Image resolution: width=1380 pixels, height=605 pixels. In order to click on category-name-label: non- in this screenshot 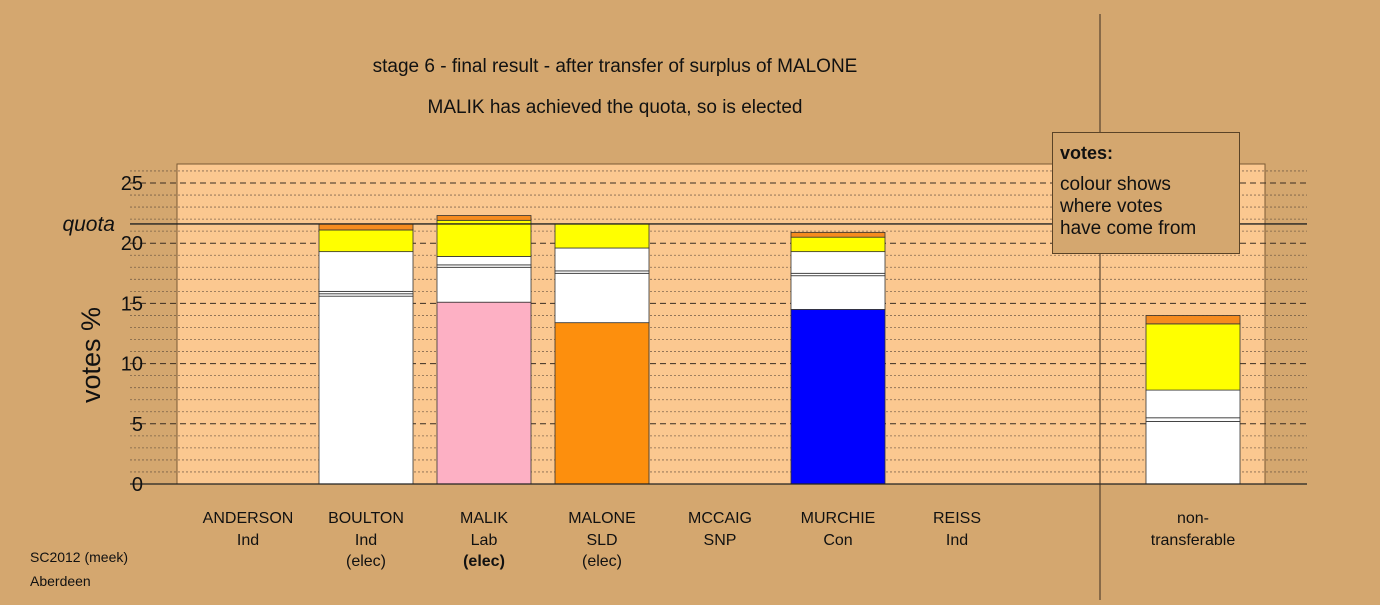, I will do `click(1193, 518)`.